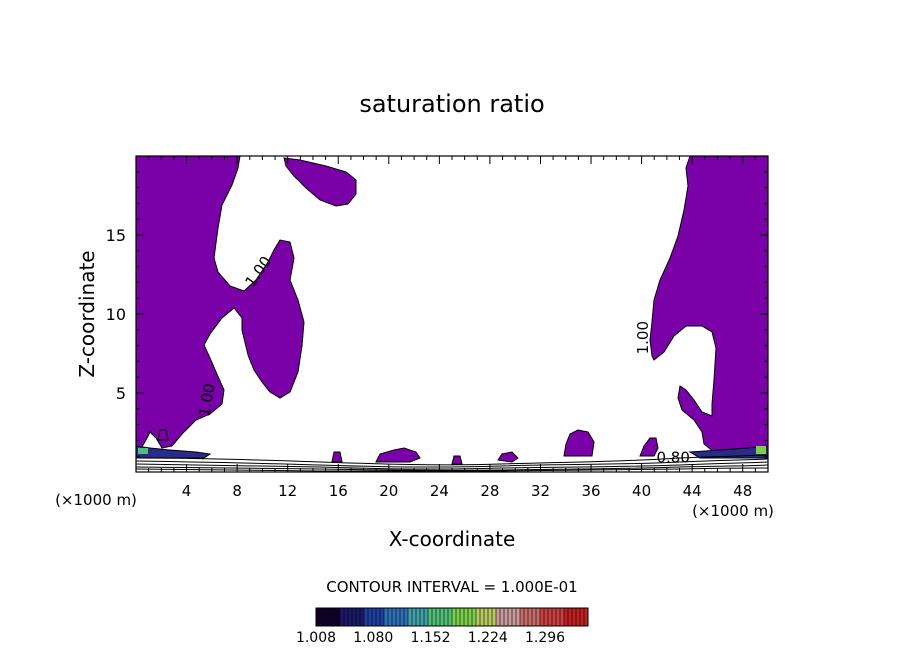 The image size is (904, 654). I want to click on colorbar-tick-label: 1.080, so click(373, 638).